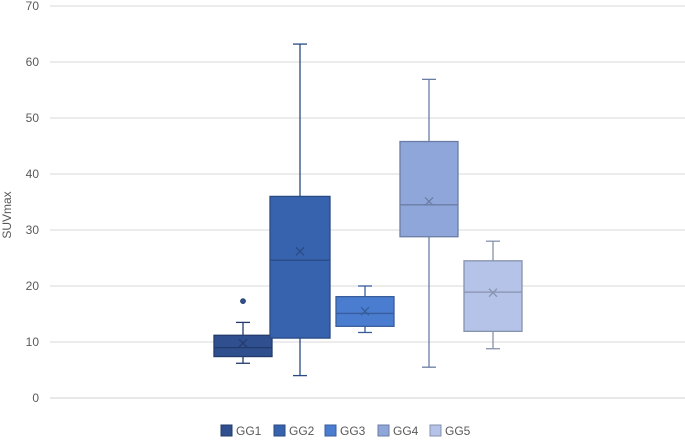 Image resolution: width=685 pixels, height=444 pixels. I want to click on legend-item-gg5: GG5, so click(450, 431).